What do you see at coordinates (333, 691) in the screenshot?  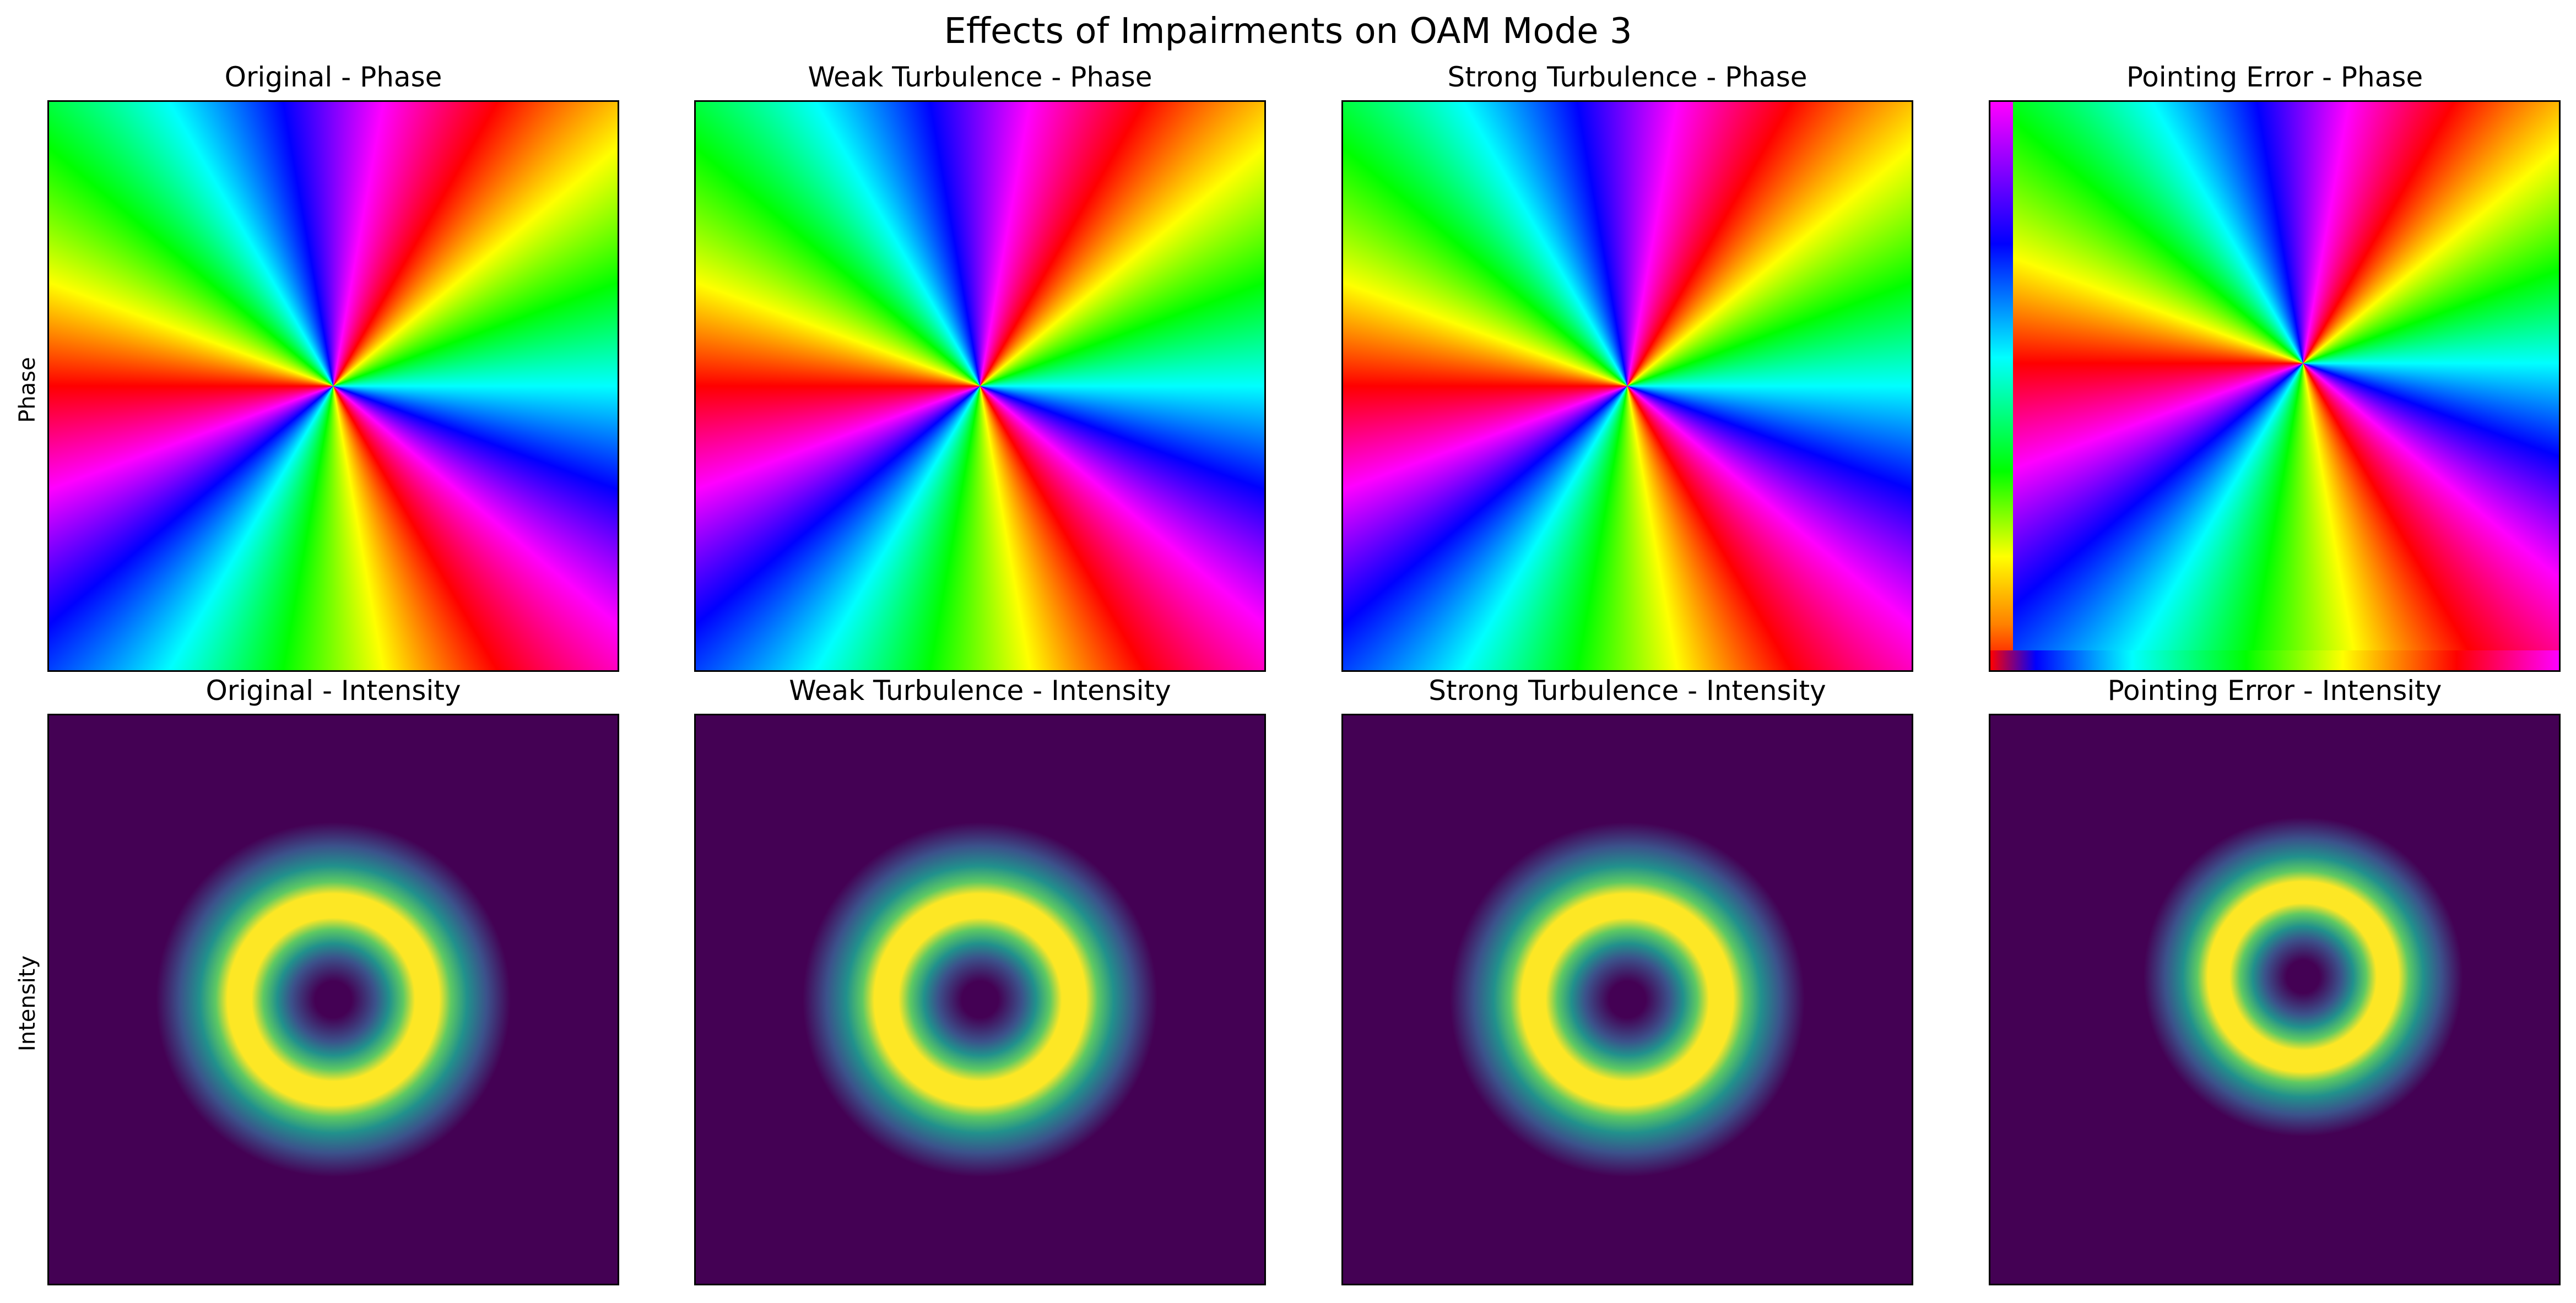 I see `panel-title-original-intensity: Original - Intensity` at bounding box center [333, 691].